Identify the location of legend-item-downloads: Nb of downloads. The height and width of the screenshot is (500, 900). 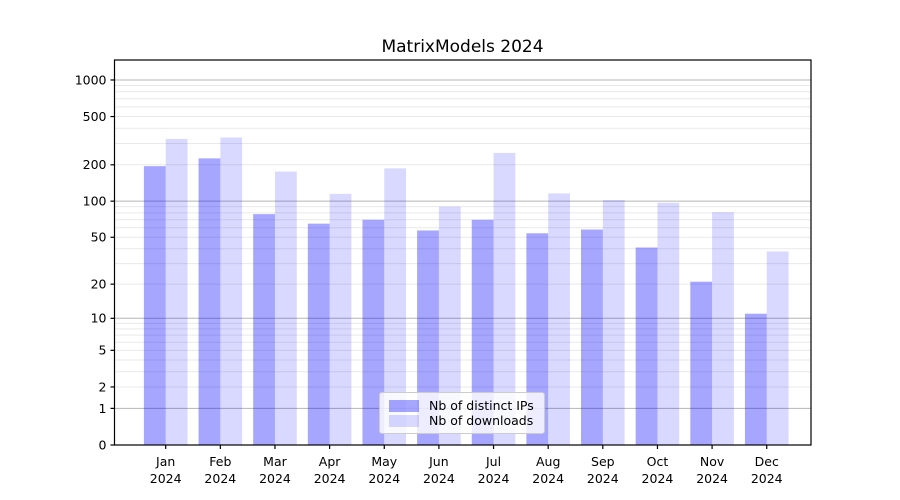
(462, 420).